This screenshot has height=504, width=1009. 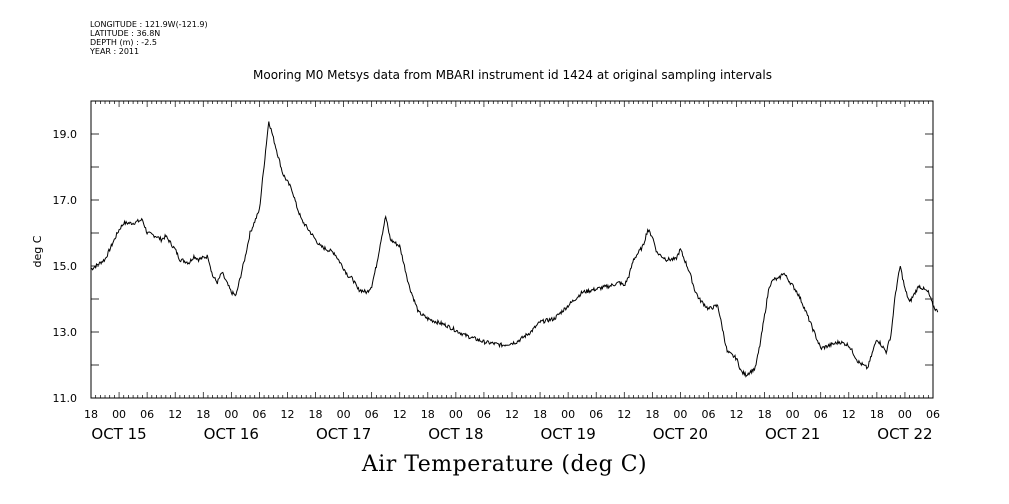 I want to click on x-axis-label: Air Temperature (deg C), so click(x=504, y=464).